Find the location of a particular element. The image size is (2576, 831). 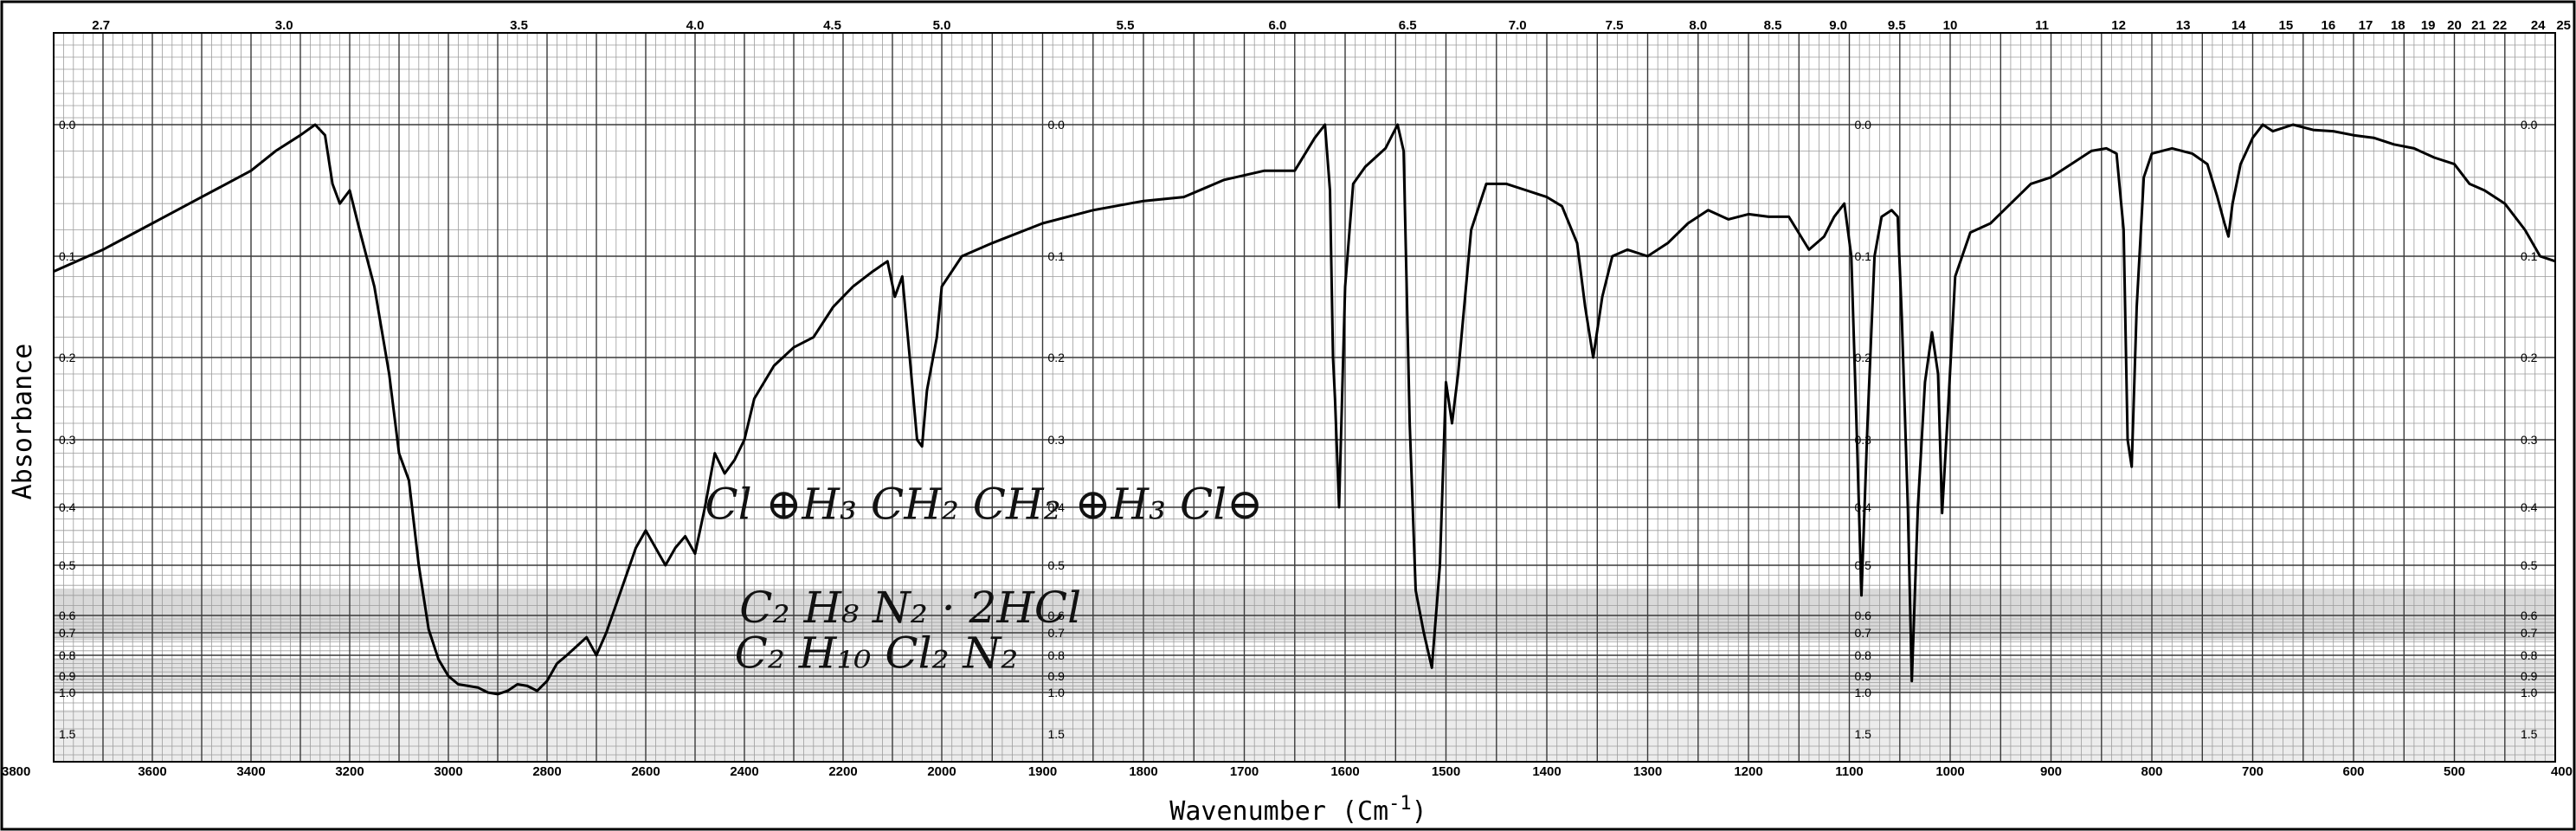

micron-tick-label: 17 is located at coordinates (2366, 25).